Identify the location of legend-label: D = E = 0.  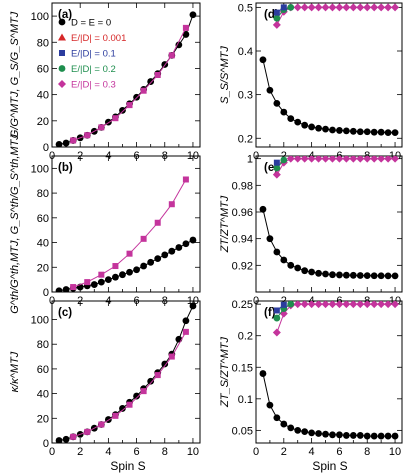
(91, 23).